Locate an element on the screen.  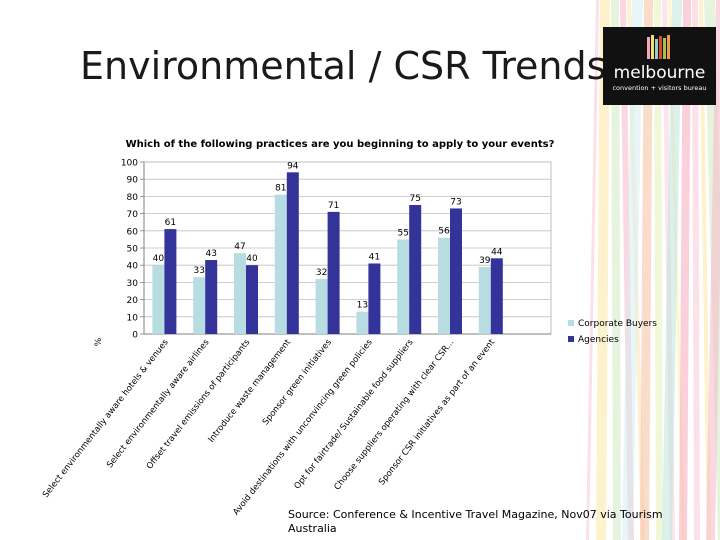
data-label: 73 is located at coordinates (455, 202).